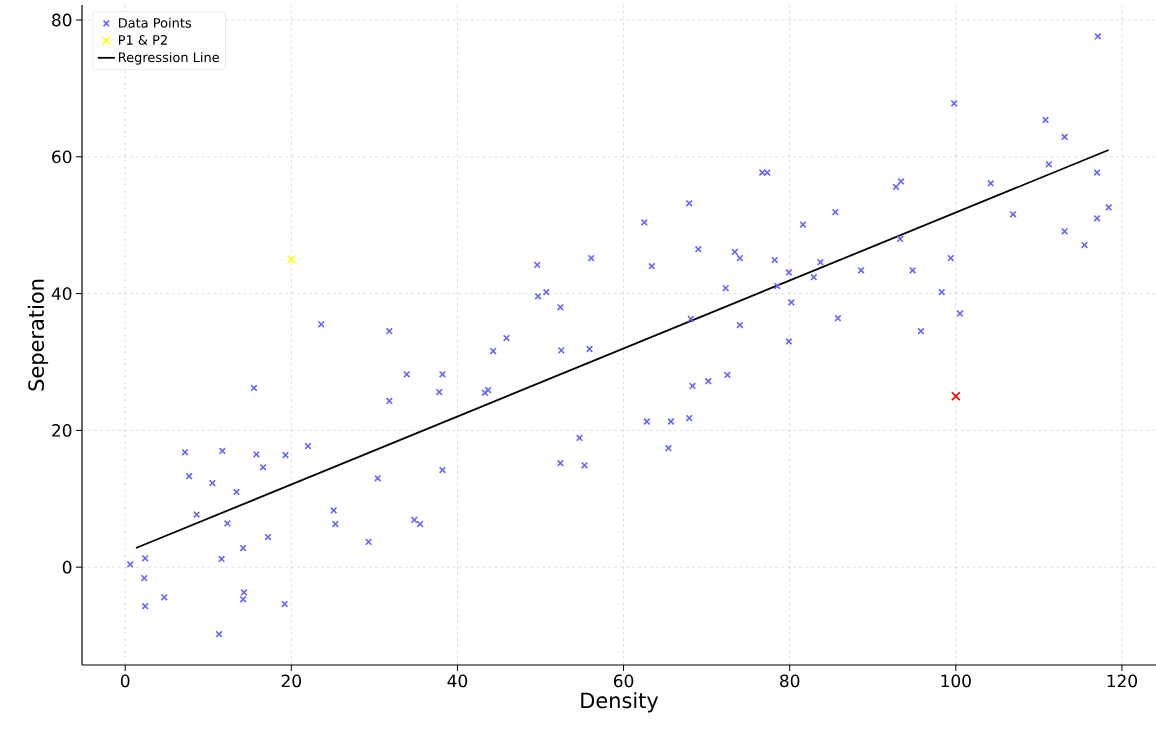  What do you see at coordinates (155, 22) in the screenshot?
I see `legend-label: Data Points` at bounding box center [155, 22].